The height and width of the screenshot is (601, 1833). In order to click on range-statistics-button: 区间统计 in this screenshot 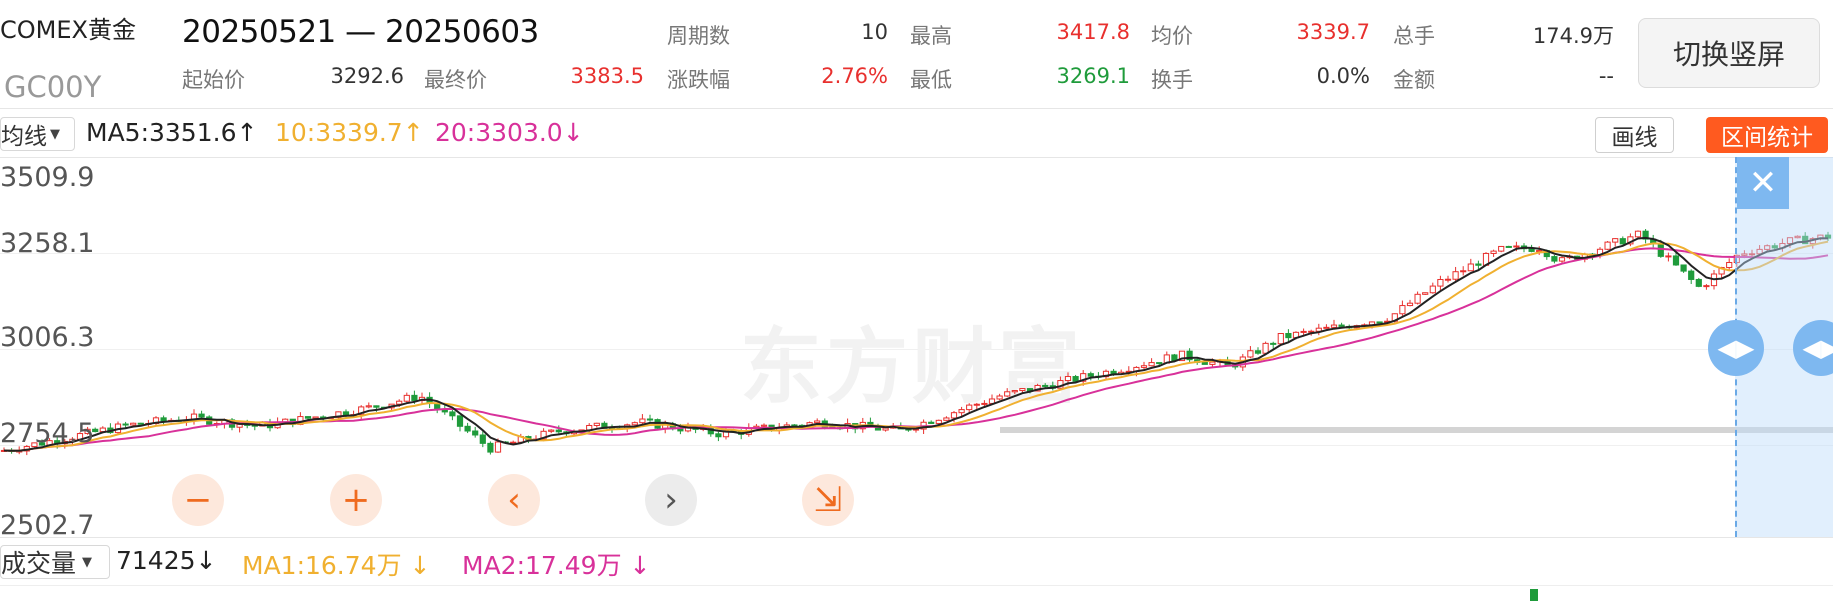, I will do `click(1767, 135)`.